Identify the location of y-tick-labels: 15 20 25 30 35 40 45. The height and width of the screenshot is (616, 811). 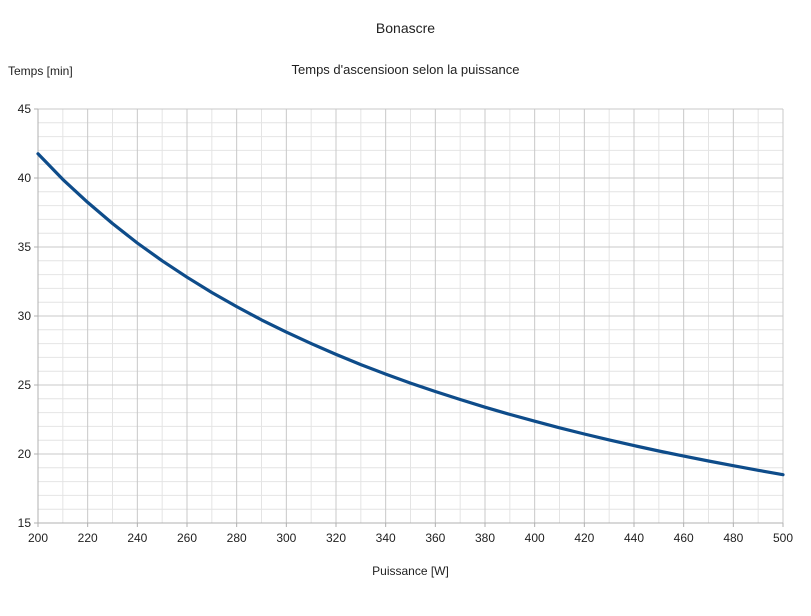
(25, 316).